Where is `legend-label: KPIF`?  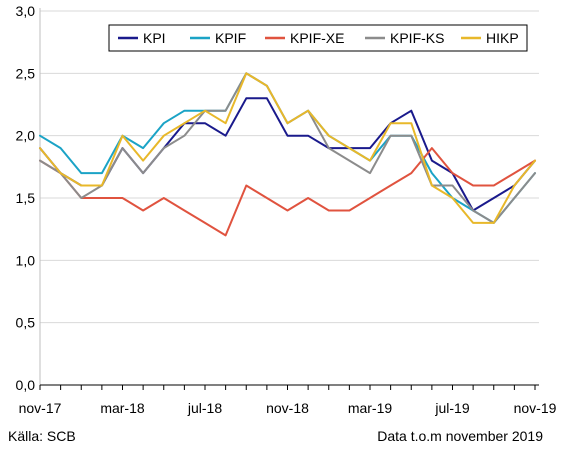 legend-label: KPIF is located at coordinates (230, 38).